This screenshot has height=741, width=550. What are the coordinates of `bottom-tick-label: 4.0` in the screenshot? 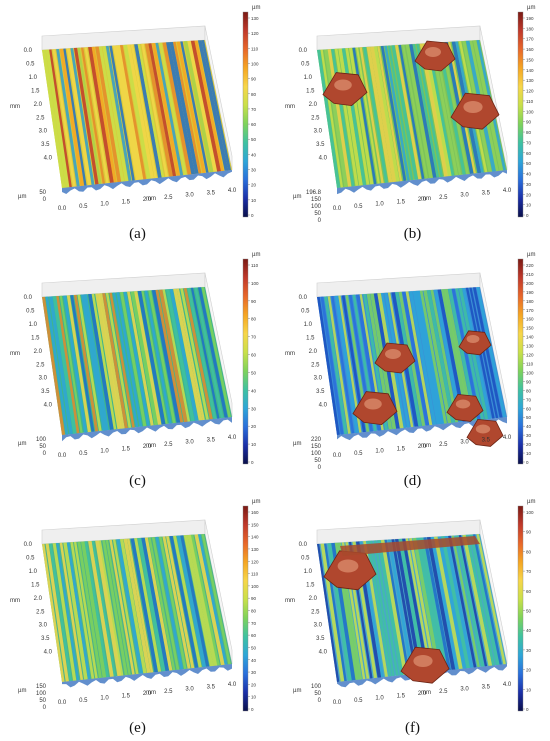 It's located at (232, 191).